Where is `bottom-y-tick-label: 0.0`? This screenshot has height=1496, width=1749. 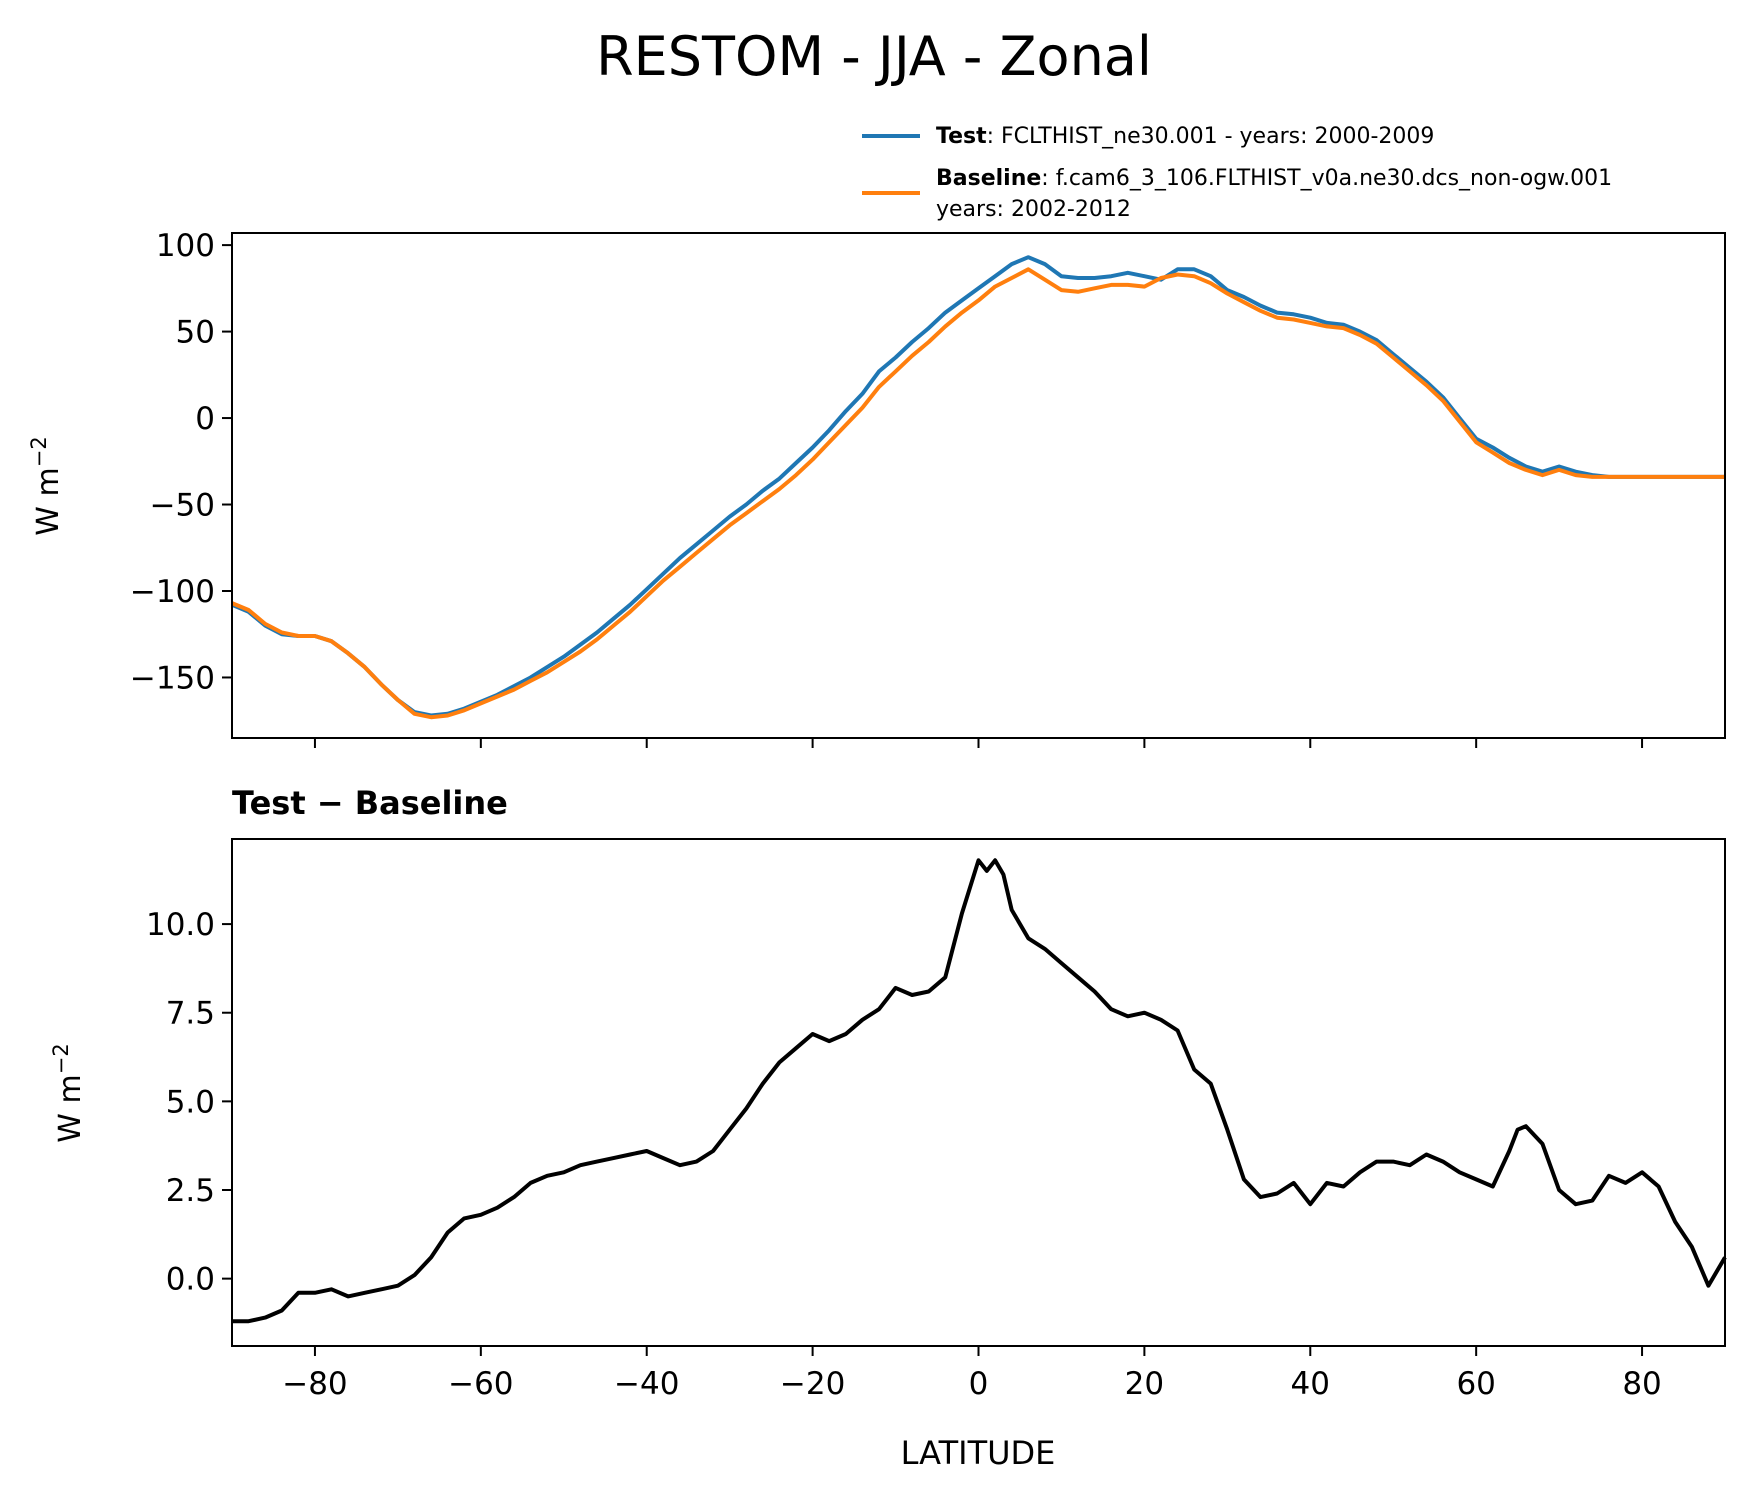
bottom-y-tick-label: 0.0 is located at coordinates (190, 1280).